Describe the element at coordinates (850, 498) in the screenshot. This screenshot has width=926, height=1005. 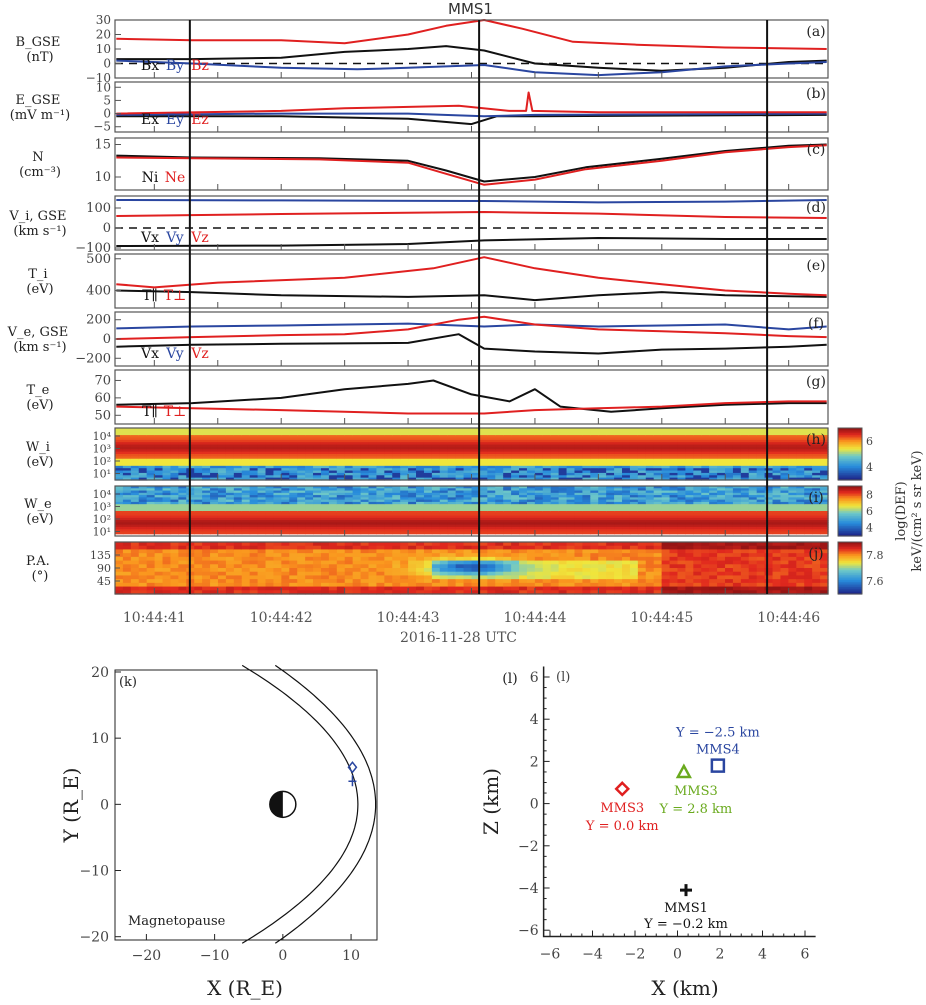
I see `colorbar-segment` at that location.